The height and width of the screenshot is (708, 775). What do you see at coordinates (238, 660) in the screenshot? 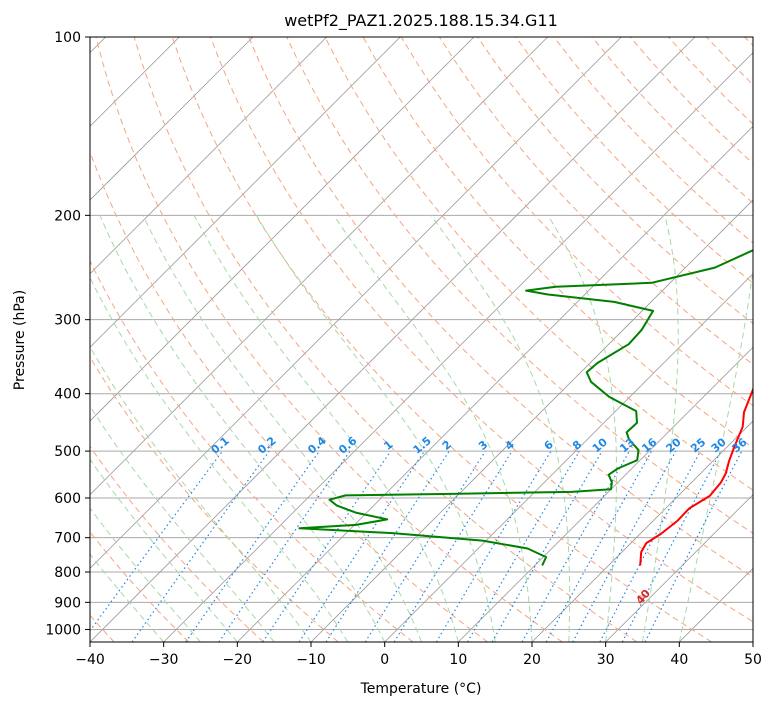
I see `x-tick-label: −20` at bounding box center [238, 660].